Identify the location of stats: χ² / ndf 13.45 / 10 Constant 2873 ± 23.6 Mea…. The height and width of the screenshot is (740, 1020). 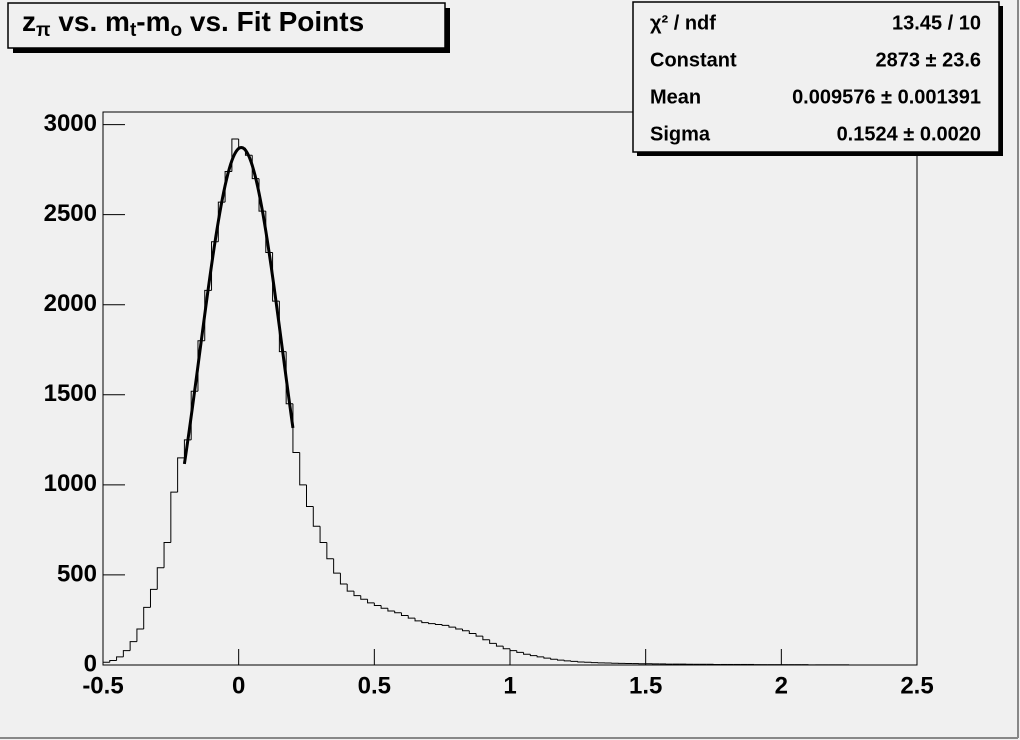
(815, 78).